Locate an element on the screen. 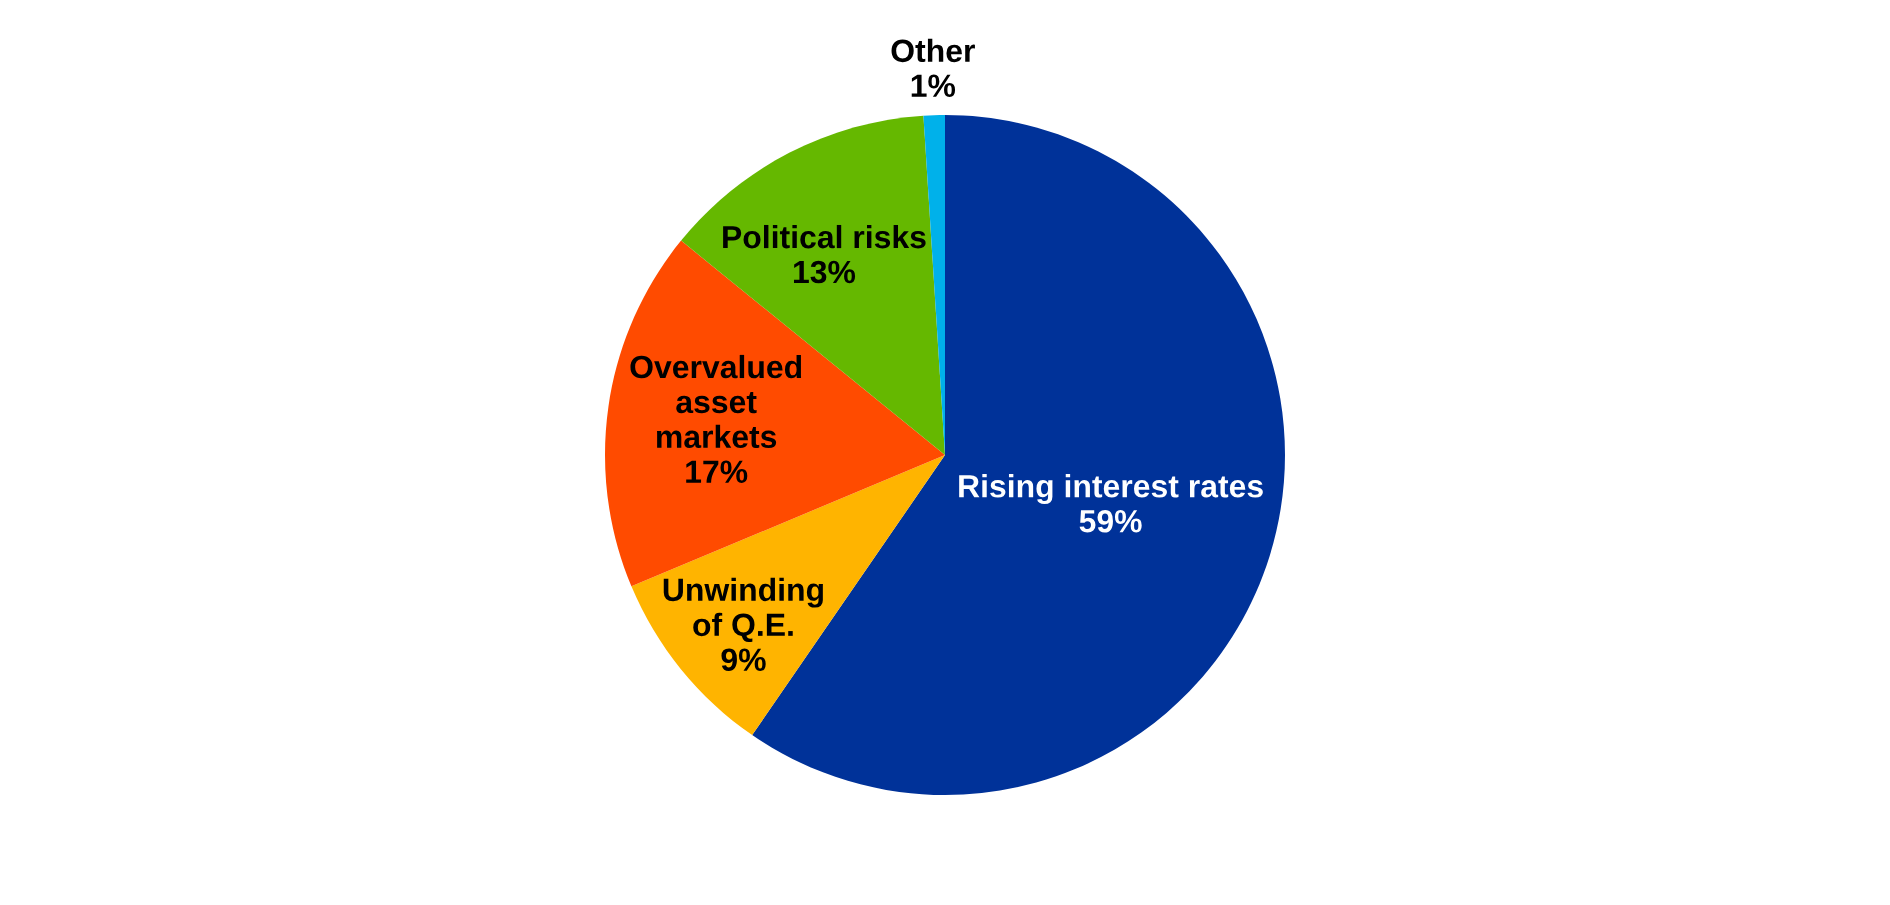  data-label: 1% is located at coordinates (933, 85).